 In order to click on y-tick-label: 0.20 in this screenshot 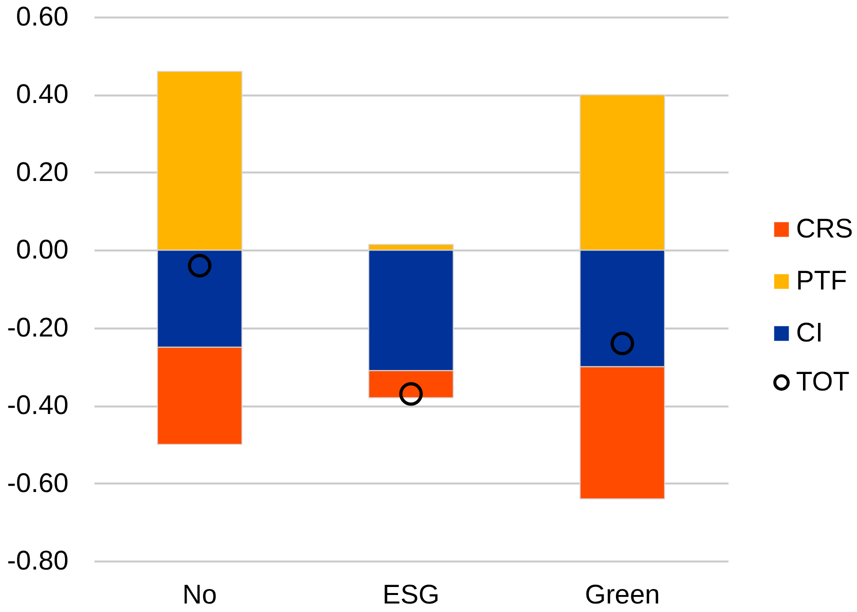, I will do `click(42, 171)`.